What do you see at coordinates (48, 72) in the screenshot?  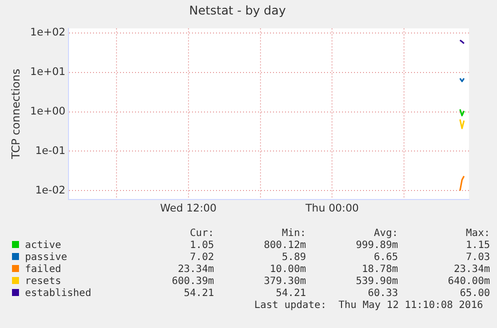 I see `y-tick-label: 1e+01` at bounding box center [48, 72].